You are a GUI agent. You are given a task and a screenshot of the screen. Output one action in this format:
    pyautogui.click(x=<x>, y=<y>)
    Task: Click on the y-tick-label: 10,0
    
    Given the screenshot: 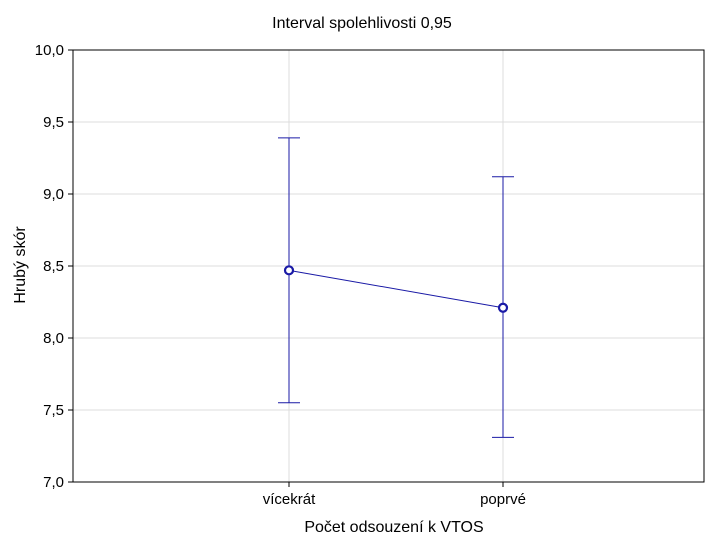 What is the action you would take?
    pyautogui.click(x=49, y=50)
    